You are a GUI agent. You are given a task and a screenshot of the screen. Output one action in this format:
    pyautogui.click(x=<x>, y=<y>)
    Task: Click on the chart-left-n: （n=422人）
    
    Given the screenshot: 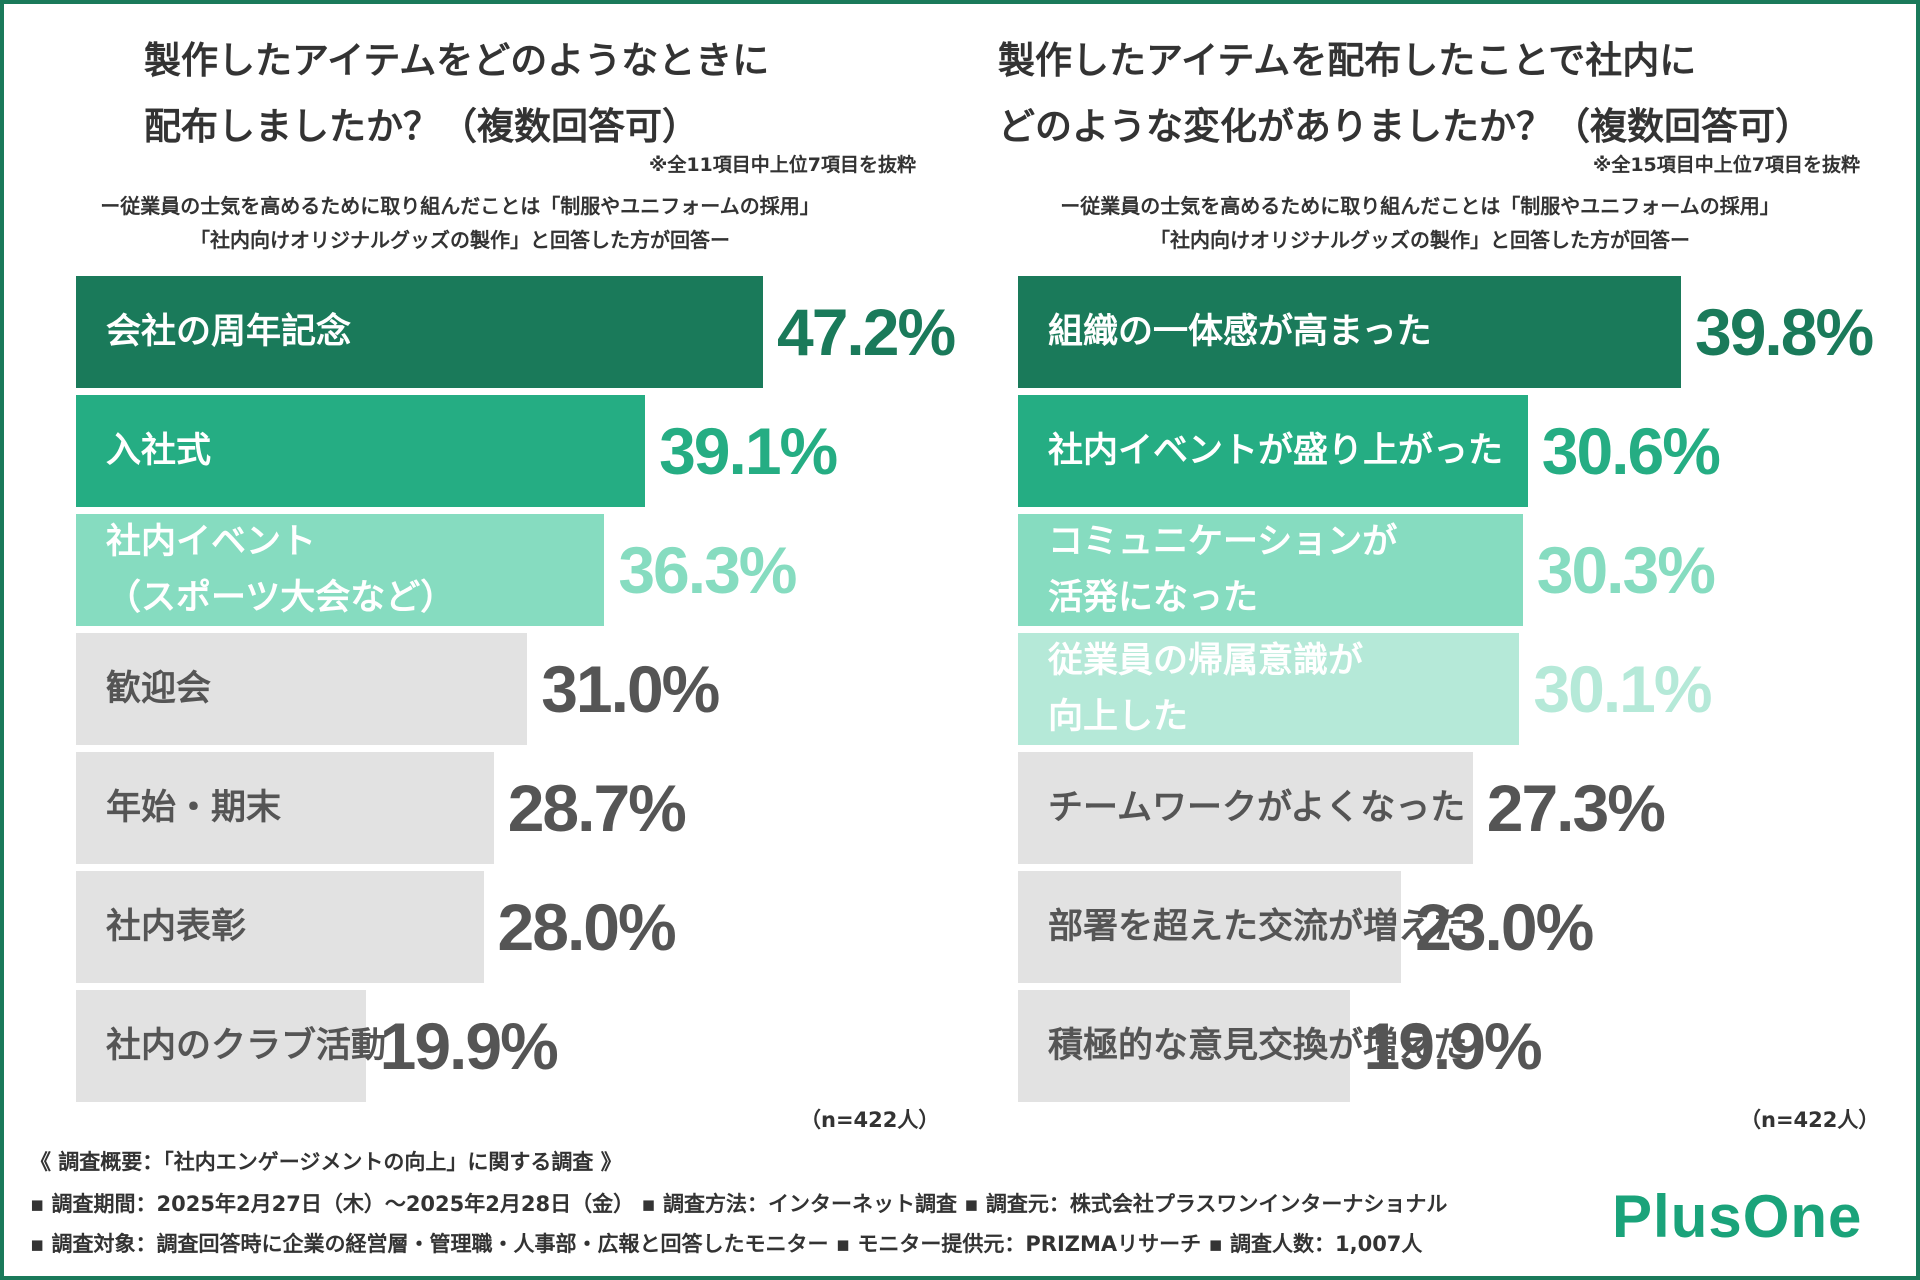 What is the action you would take?
    pyautogui.click(x=870, y=1120)
    